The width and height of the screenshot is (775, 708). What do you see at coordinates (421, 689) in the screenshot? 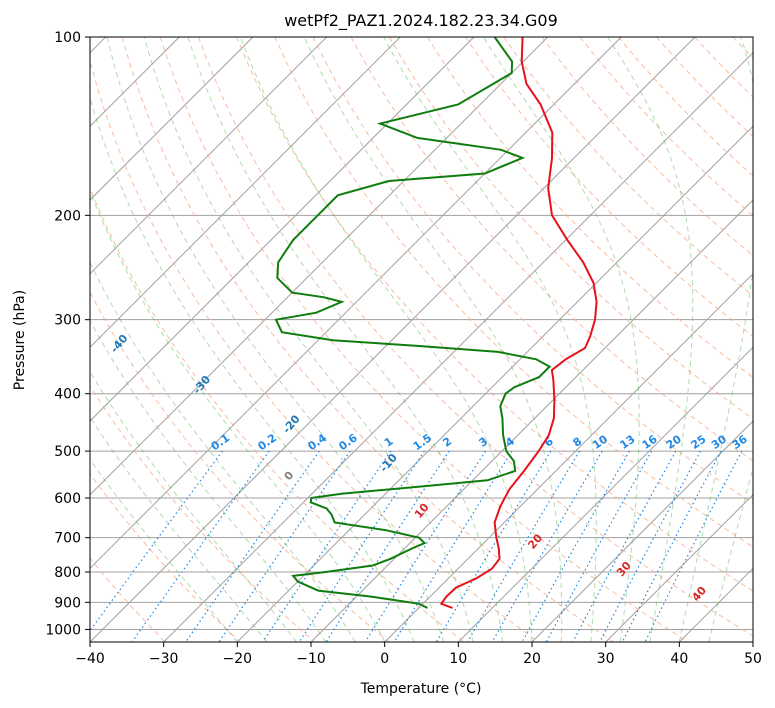
I see `x-axis-title: Temperature (°C)` at bounding box center [421, 689].